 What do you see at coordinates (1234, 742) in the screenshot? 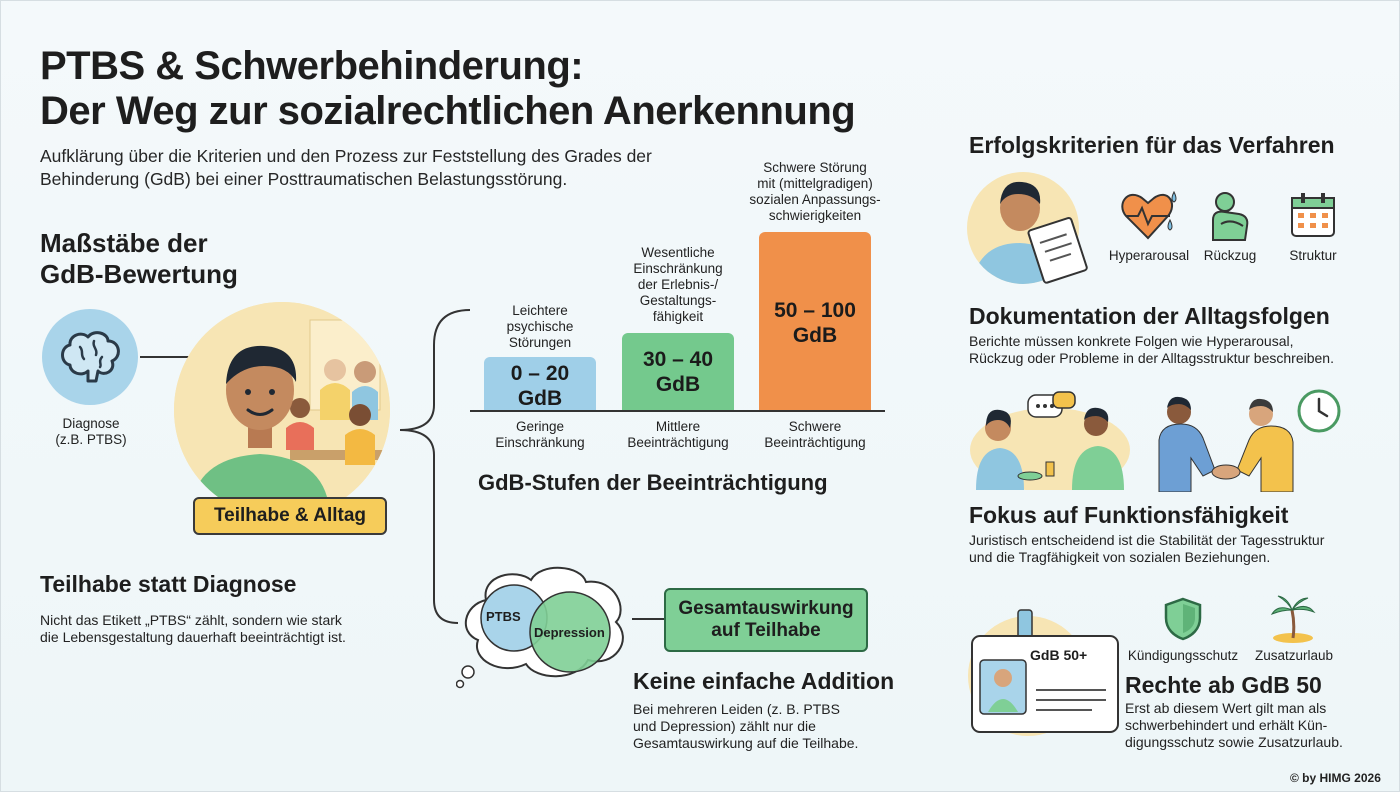
I see `rights-text-line-3: digungsschutz sowie Zusatzurlaub.` at bounding box center [1234, 742].